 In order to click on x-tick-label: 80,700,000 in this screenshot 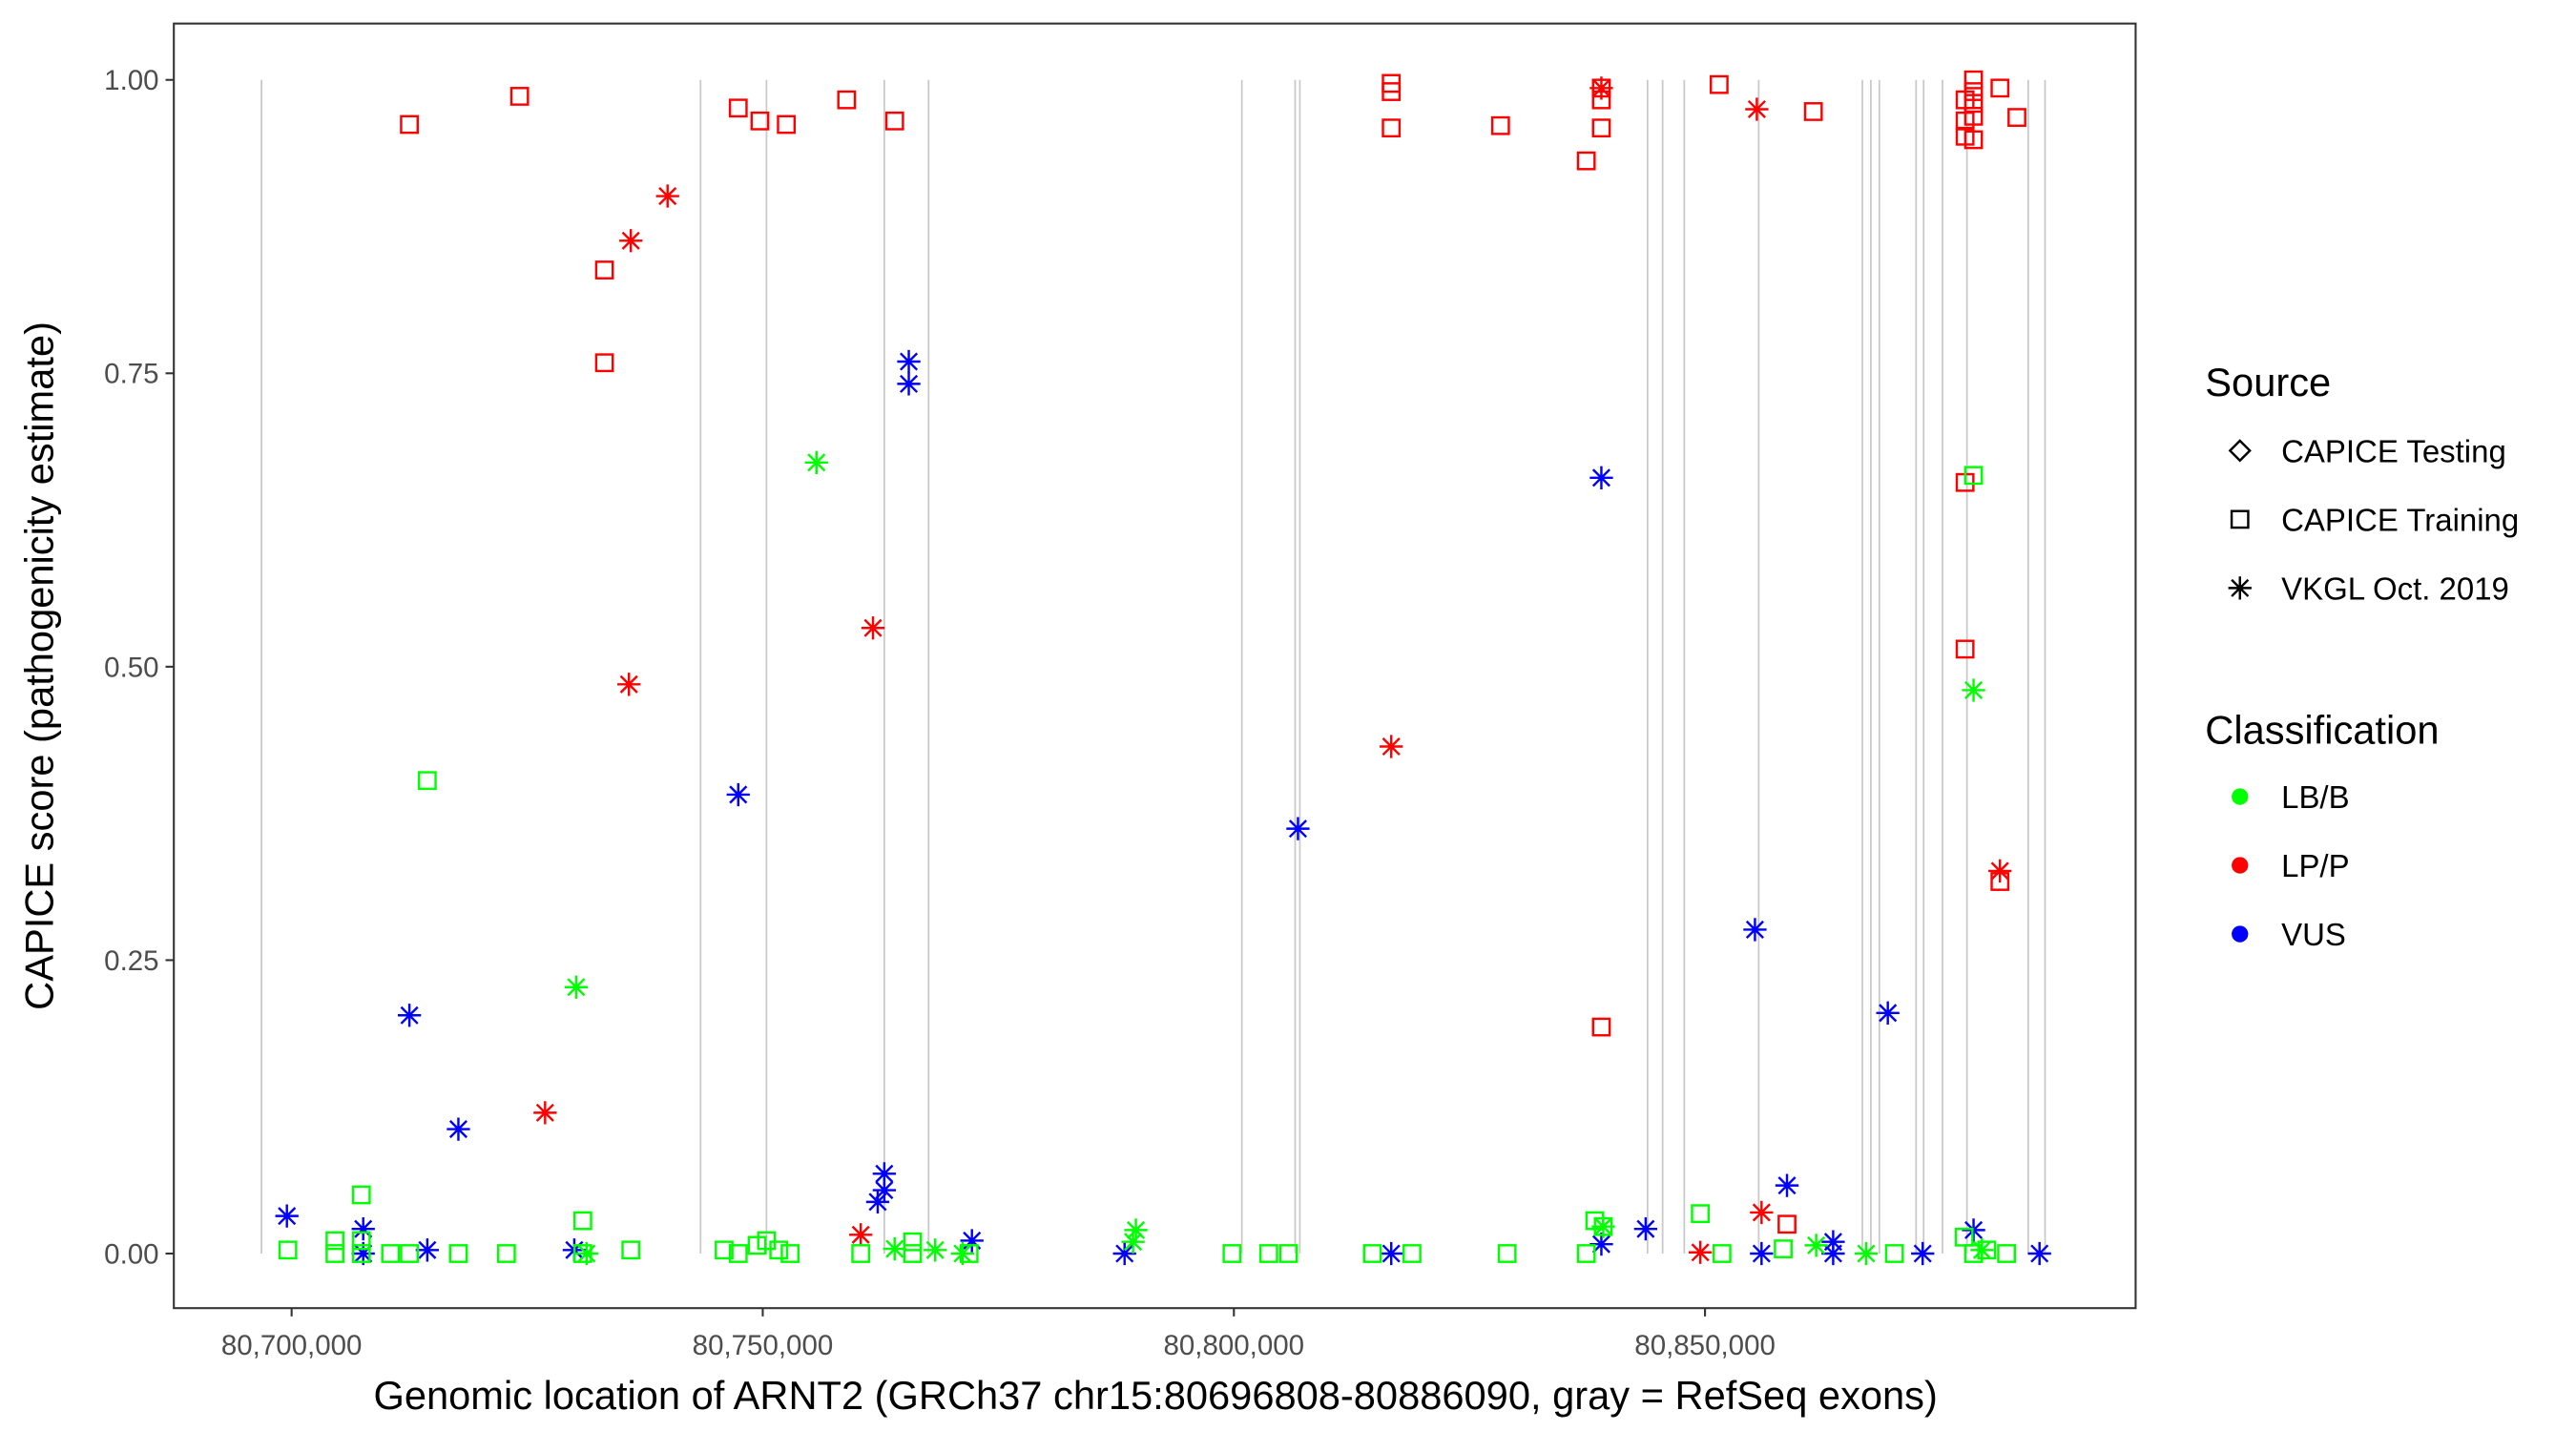, I will do `click(292, 1345)`.